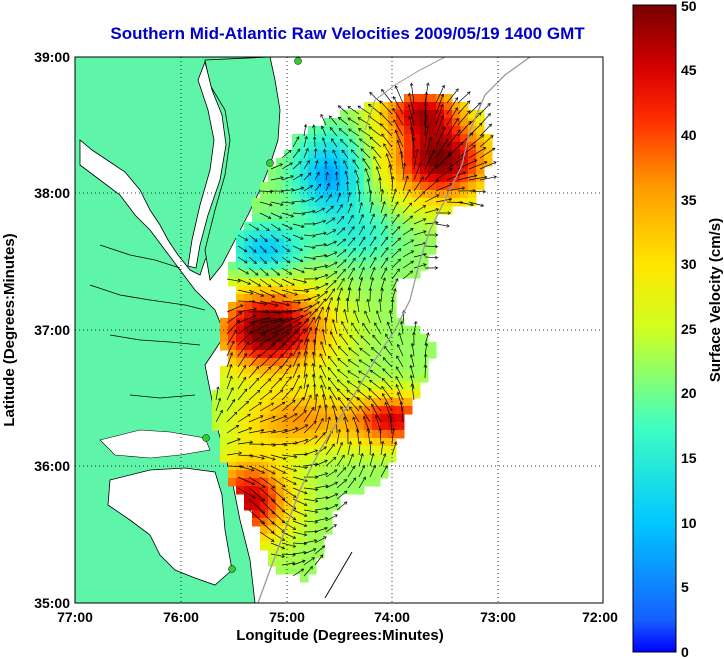 Image resolution: width=724 pixels, height=659 pixels. Describe the element at coordinates (498, 617) in the screenshot. I see `x-tick-label: 73:00` at that location.